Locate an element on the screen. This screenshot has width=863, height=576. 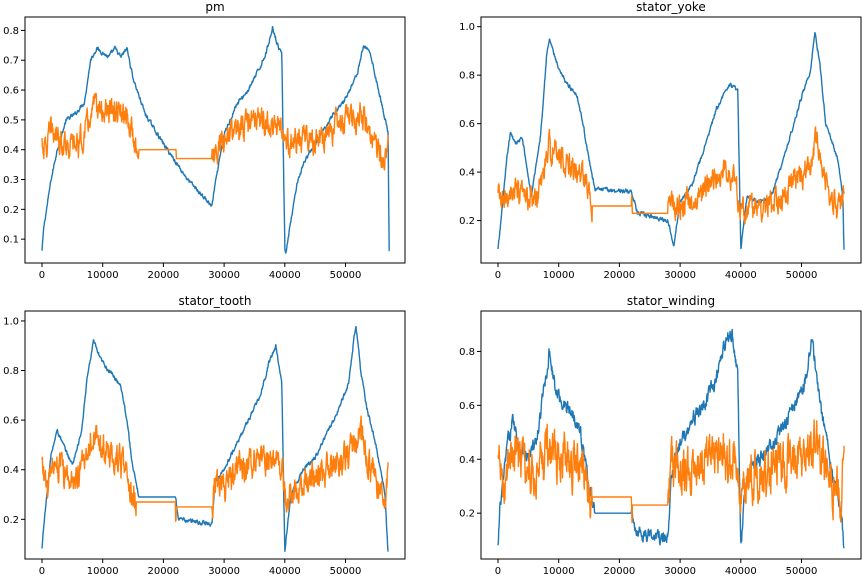
chart-title: pm is located at coordinates (214, 7).